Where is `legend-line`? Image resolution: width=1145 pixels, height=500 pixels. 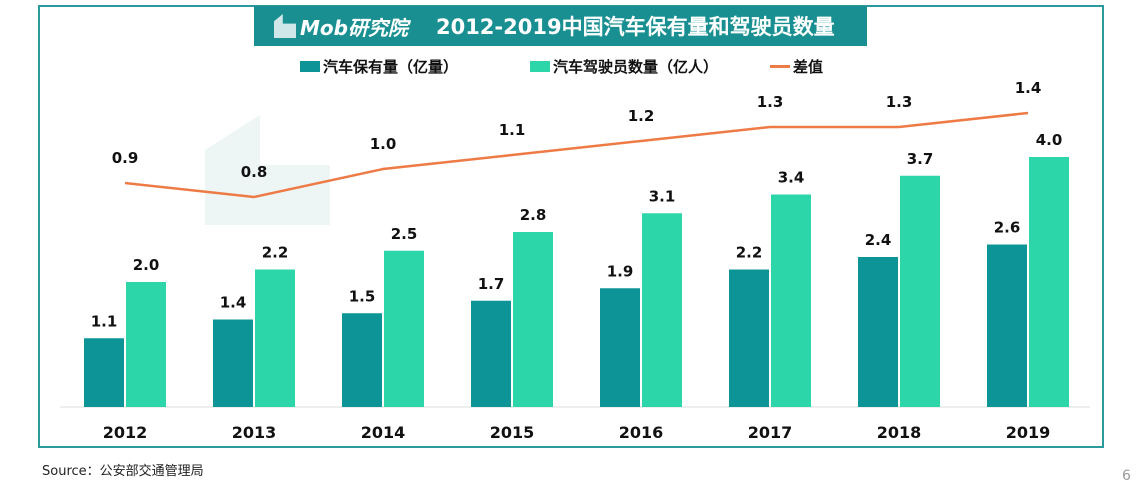
legend-line is located at coordinates (780, 66).